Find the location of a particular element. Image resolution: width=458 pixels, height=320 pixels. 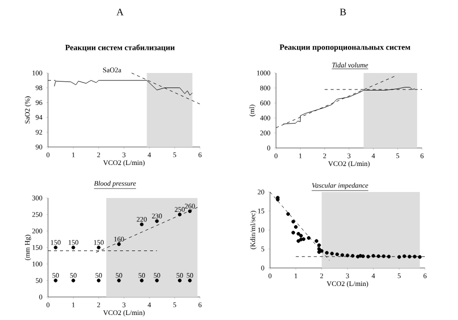

text: A is located at coordinates (120, 12).